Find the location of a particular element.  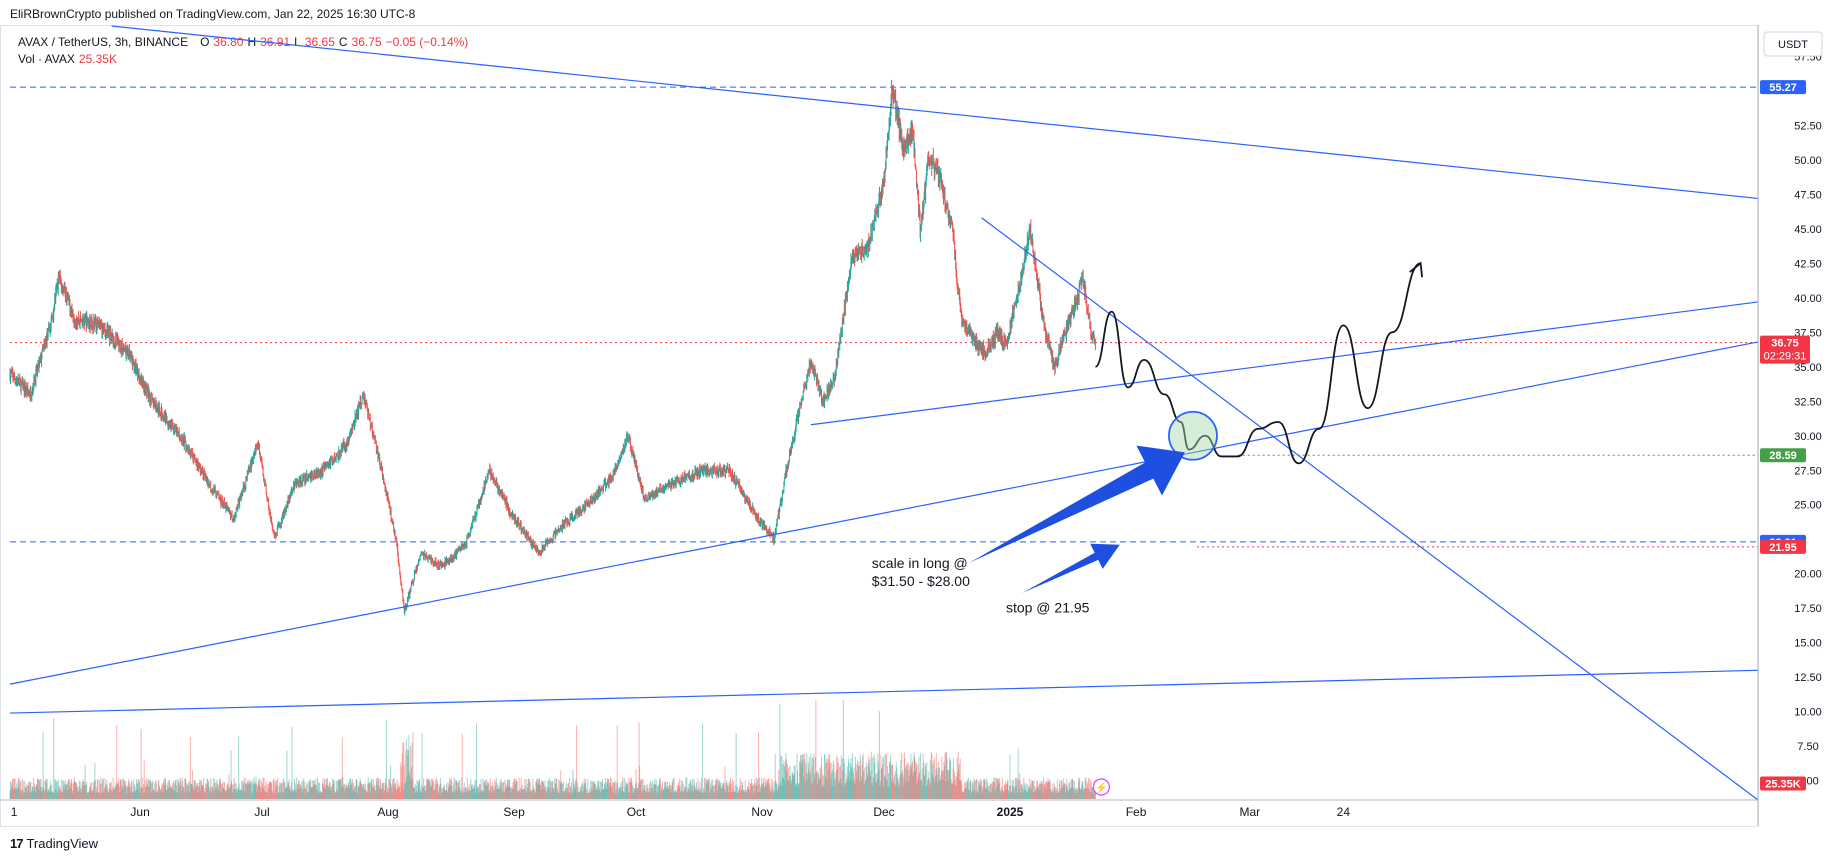

tradingview-logo-icon: 17 is located at coordinates (17, 843).